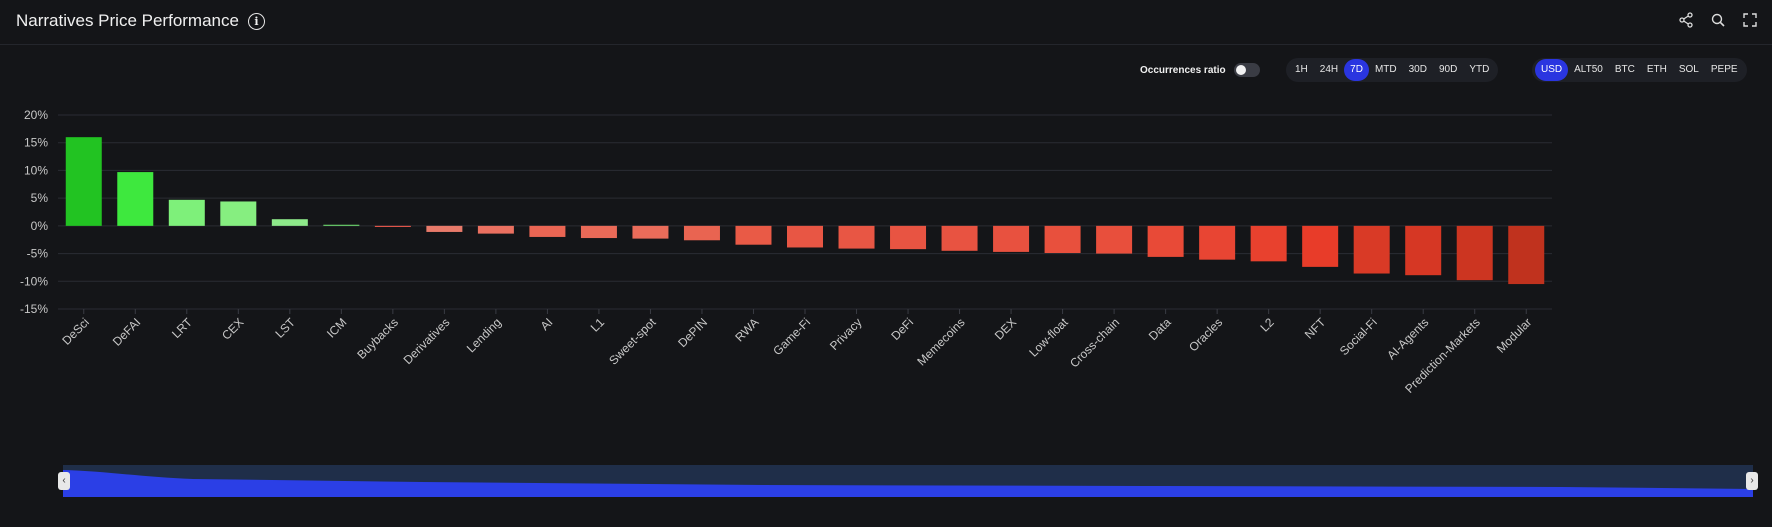 This screenshot has height=527, width=1772. What do you see at coordinates (1552, 70) in the screenshot?
I see `currency-option-usd: USD` at bounding box center [1552, 70].